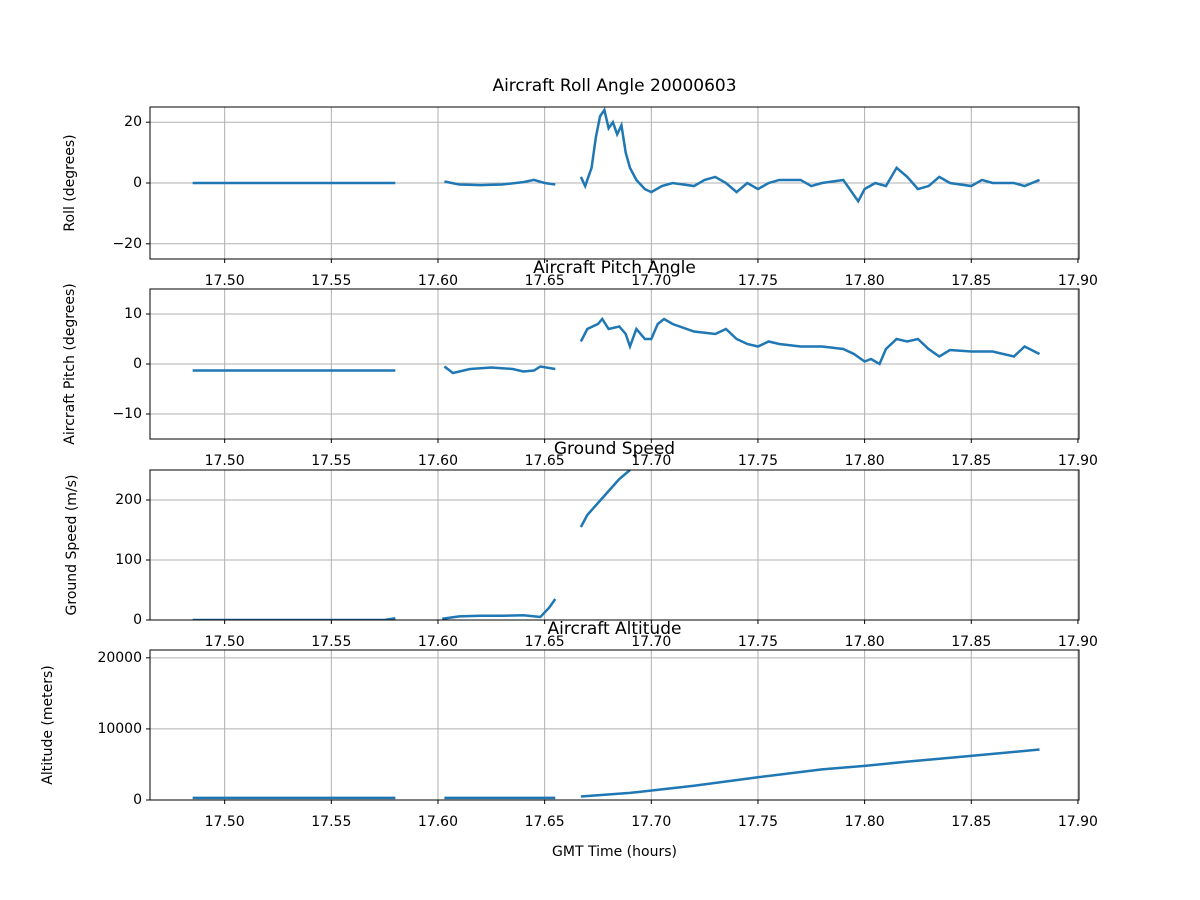 Image resolution: width=1200 pixels, height=900 pixels. What do you see at coordinates (614, 449) in the screenshot?
I see `subplot-title: Ground Speed` at bounding box center [614, 449].